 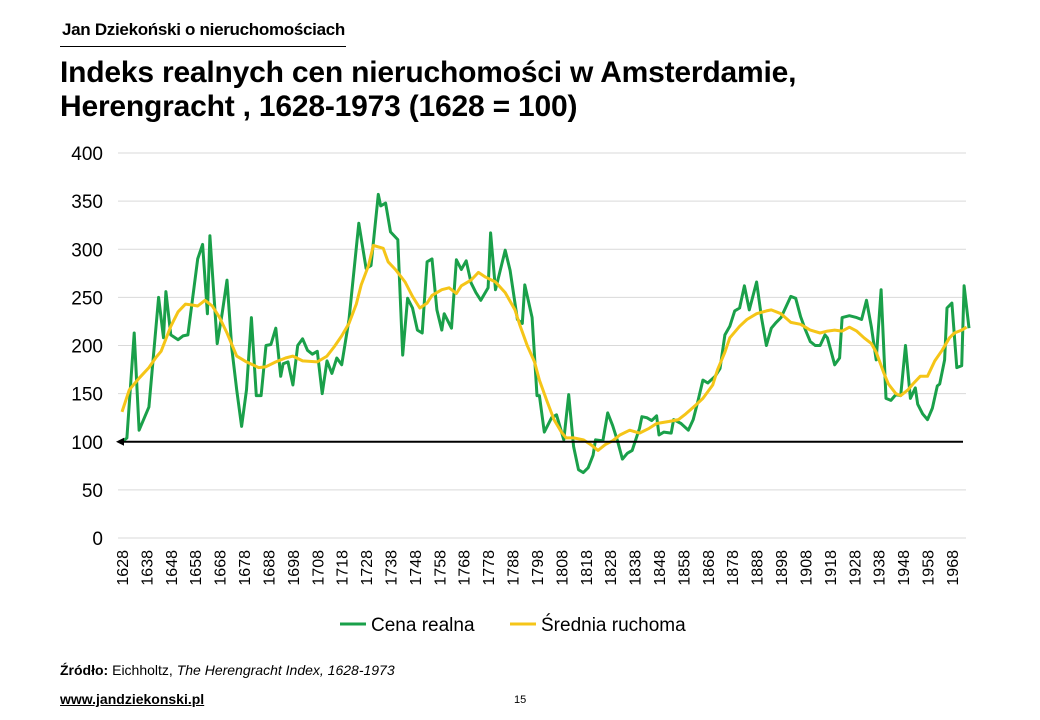 What do you see at coordinates (392, 568) in the screenshot?
I see `x-tick-label: 1738` at bounding box center [392, 568].